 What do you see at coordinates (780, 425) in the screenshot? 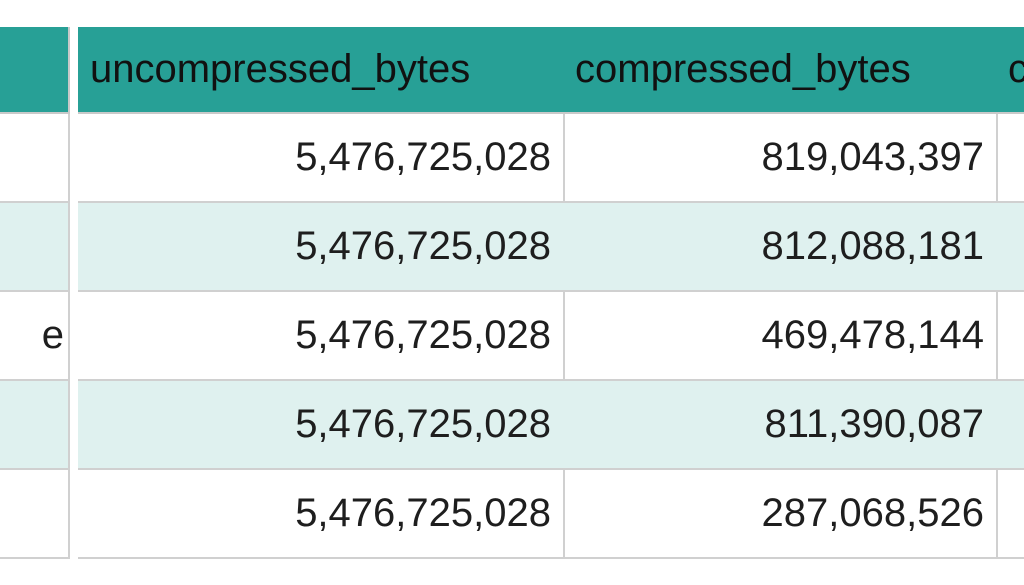
I see `data-cell: 811,390,087` at bounding box center [780, 425].